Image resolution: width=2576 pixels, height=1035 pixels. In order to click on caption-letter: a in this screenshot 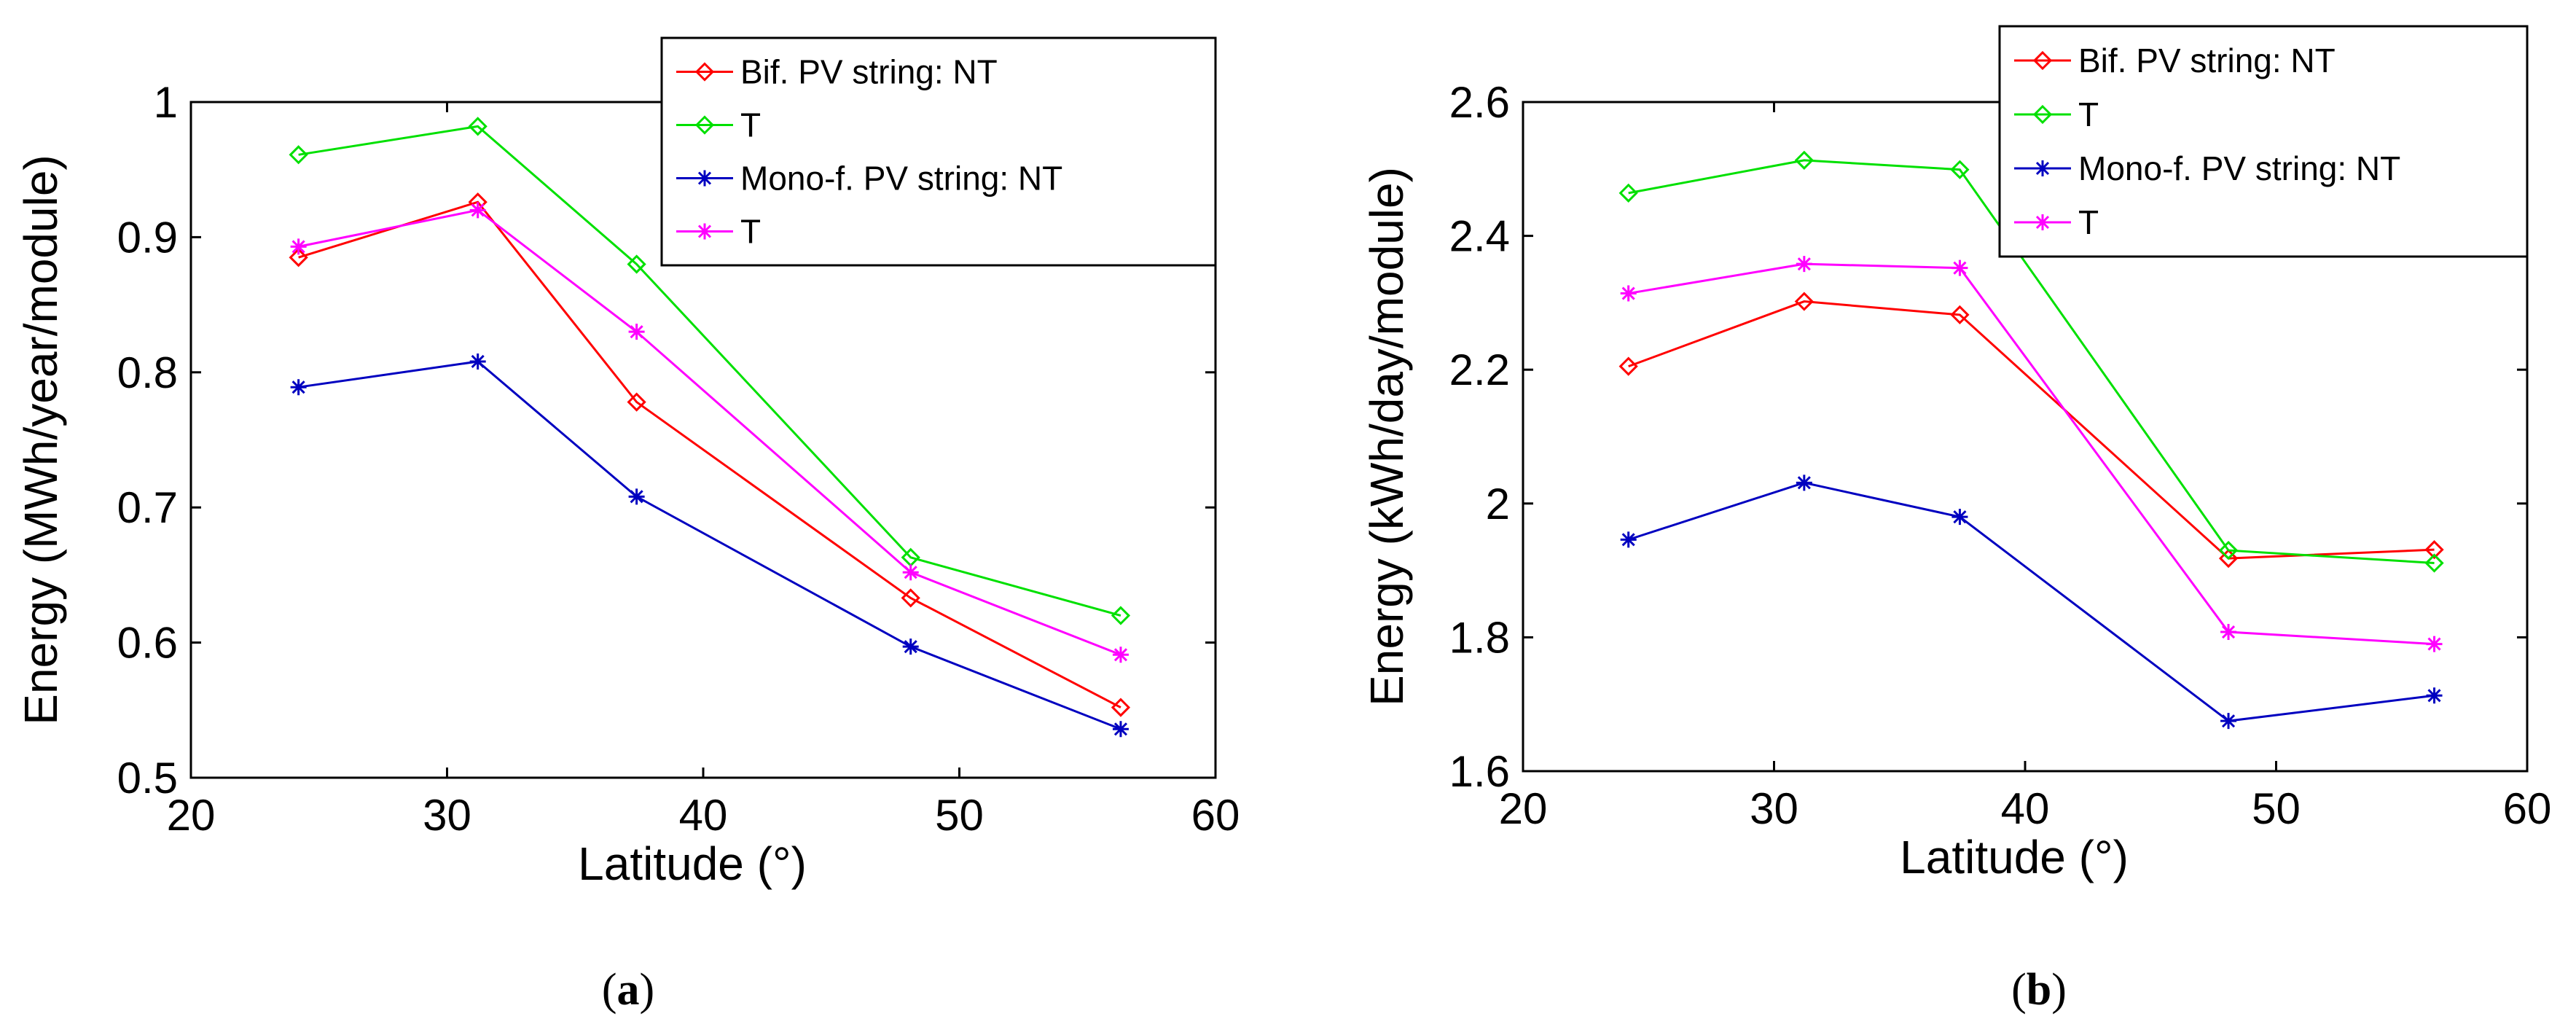, I will do `click(628, 990)`.